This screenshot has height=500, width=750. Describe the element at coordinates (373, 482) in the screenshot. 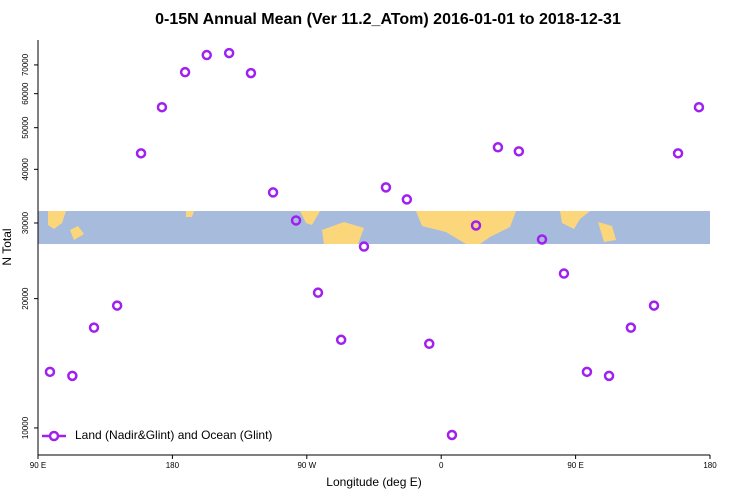

I see `x-axis-label: Longitude (deg E)` at that location.